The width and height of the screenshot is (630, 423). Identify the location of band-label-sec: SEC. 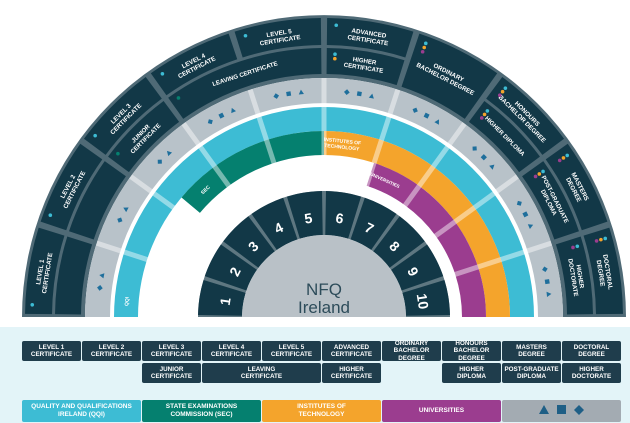
(206, 190).